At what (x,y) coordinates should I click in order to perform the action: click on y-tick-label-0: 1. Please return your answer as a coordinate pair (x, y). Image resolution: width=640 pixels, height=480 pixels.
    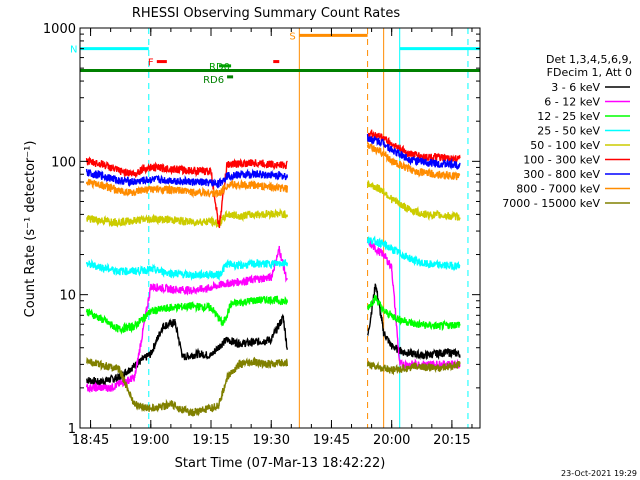
    Looking at the image, I should click on (72, 429).